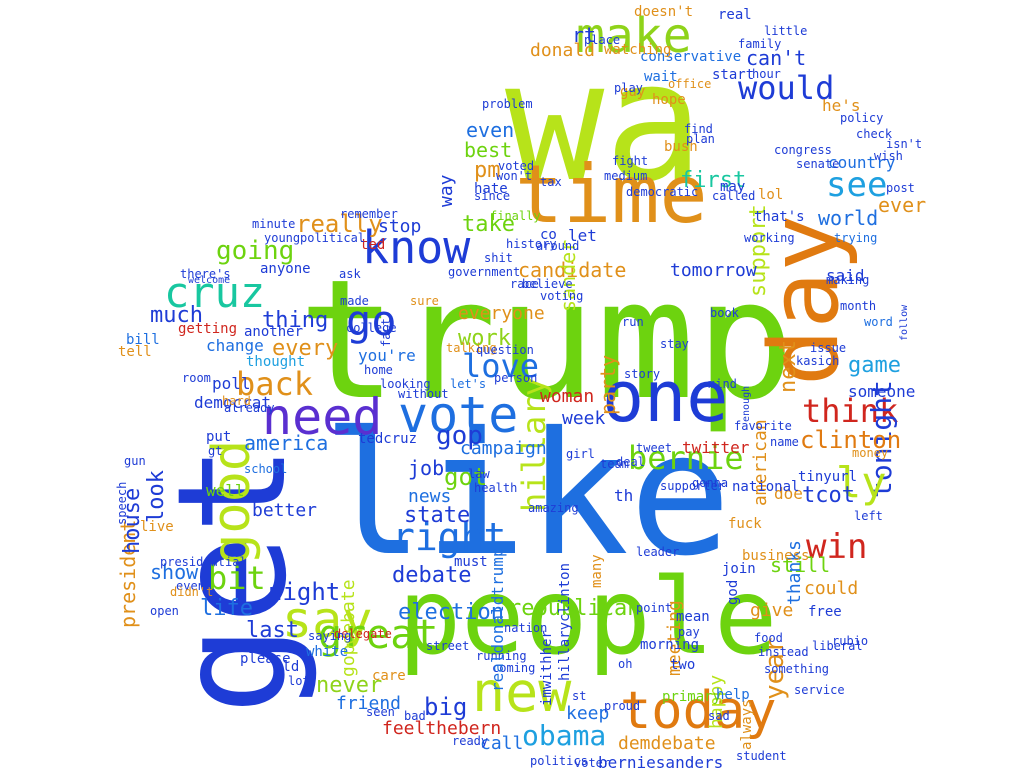 Image resolution: width=1024 pixels, height=768 pixels. Describe the element at coordinates (205, 274) in the screenshot. I see `word-there-s: there's` at that location.